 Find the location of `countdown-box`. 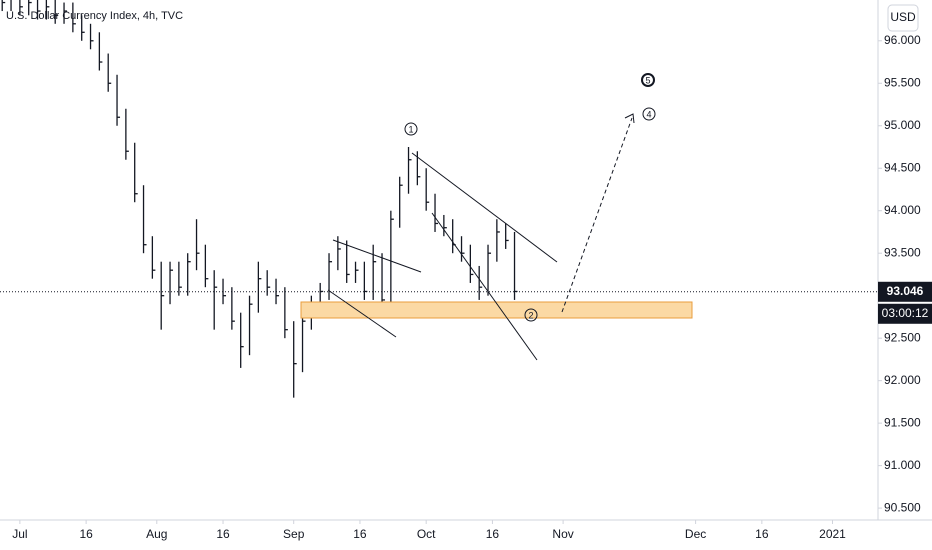

countdown-box is located at coordinates (905, 313).